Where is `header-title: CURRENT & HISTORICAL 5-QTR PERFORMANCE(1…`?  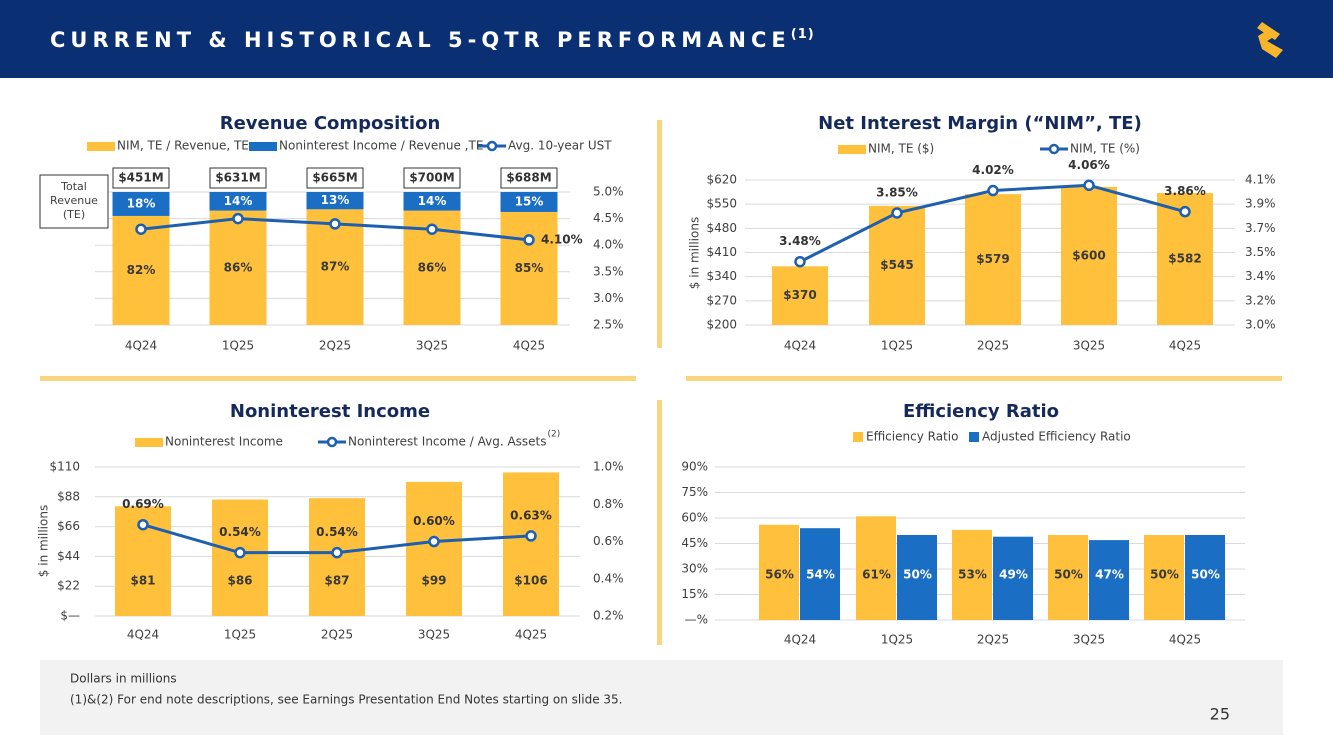
header-title: CURRENT & HISTORICAL 5-QTR PERFORMANCE(1… is located at coordinates (432, 40).